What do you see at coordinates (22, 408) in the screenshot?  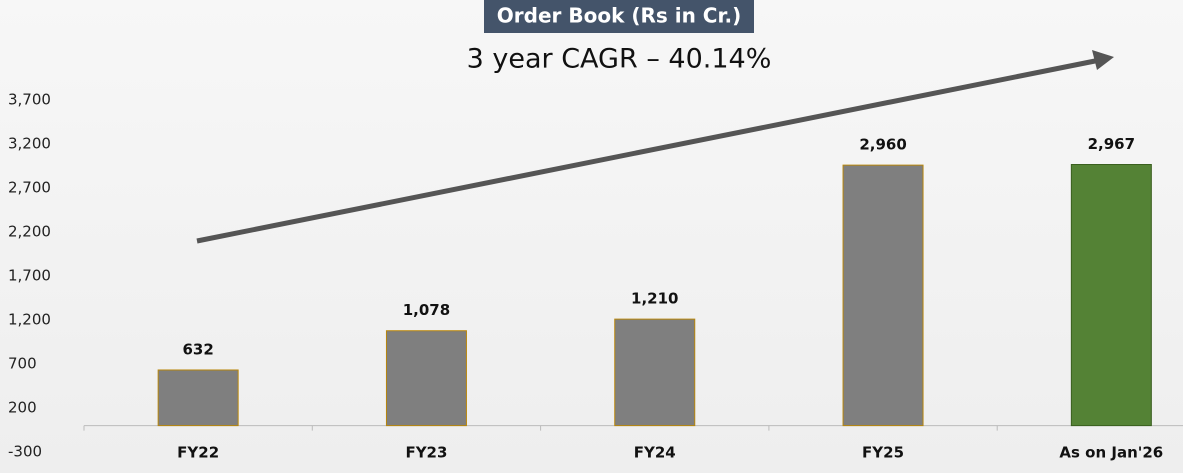 I see `y-tick-label: 200` at bounding box center [22, 408].